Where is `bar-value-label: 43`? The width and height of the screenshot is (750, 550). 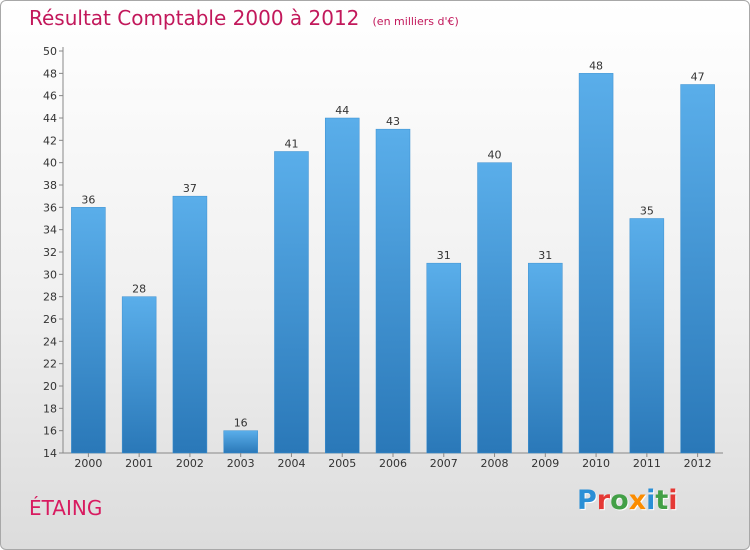 bar-value-label: 43 is located at coordinates (393, 121).